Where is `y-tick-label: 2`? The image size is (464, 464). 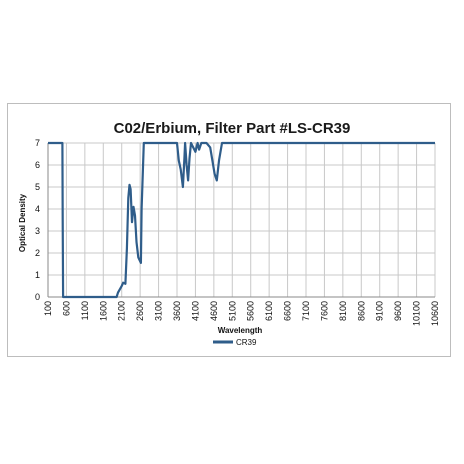 y-tick-label: 2 is located at coordinates (37, 253).